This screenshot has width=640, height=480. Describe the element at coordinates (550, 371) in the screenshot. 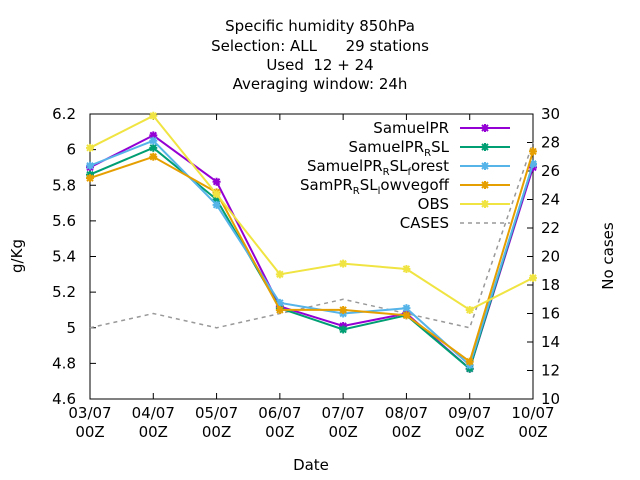

I see `y2-tick-label: 12` at that location.